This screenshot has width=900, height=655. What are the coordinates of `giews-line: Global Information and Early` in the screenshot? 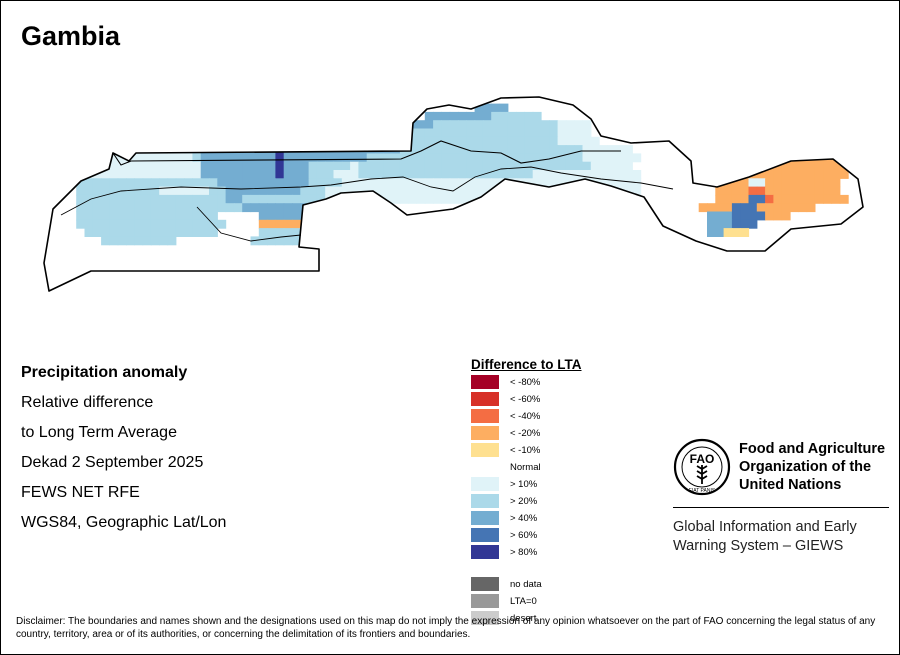 It's located at (765, 527).